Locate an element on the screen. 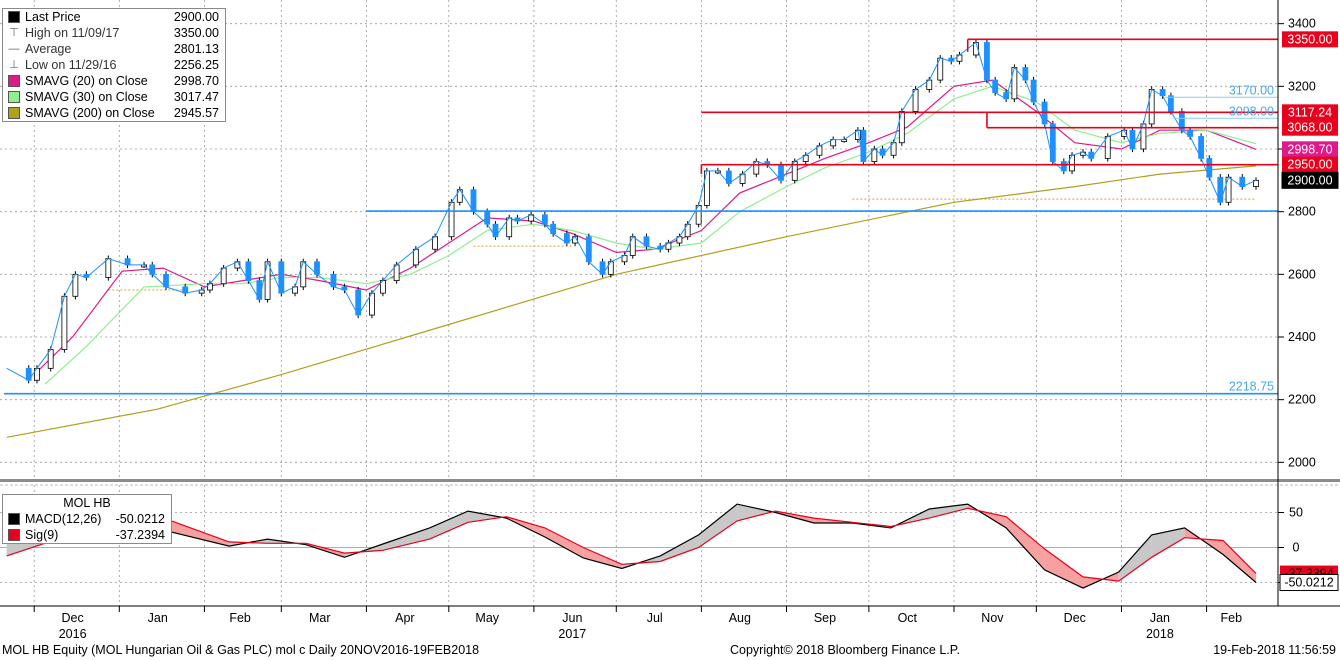  year-label: 2018 is located at coordinates (1160, 634).